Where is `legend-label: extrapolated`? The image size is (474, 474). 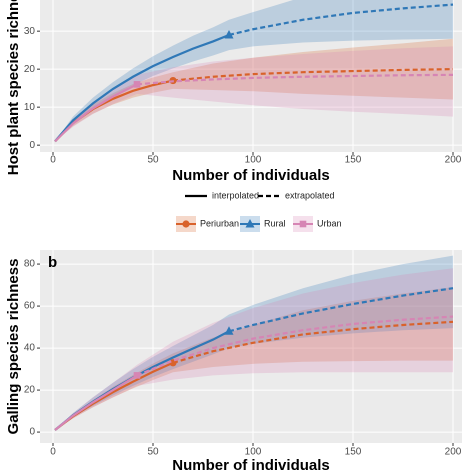 legend-label: extrapolated is located at coordinates (310, 195).